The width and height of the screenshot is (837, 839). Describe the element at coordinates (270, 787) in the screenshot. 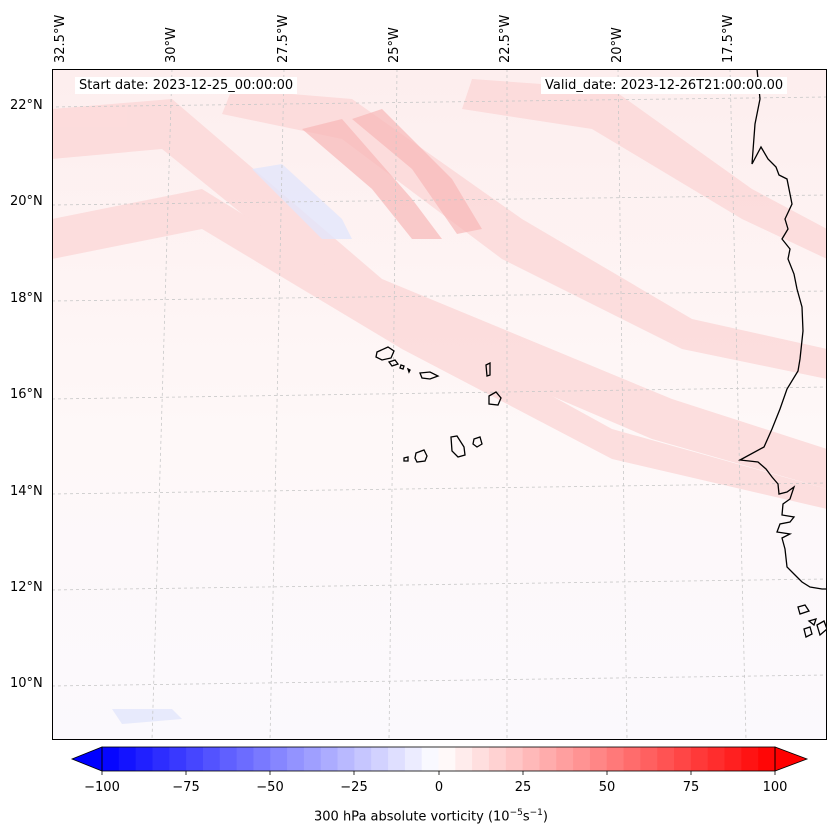

I see `colorbar-tick-label: −50` at that location.